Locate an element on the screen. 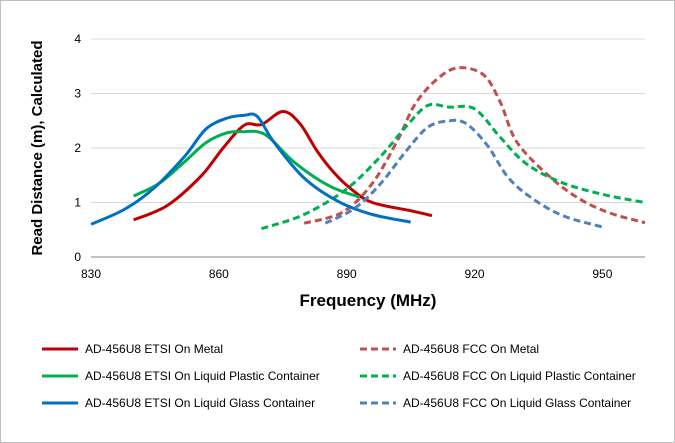 The image size is (675, 443). legend-label: AD-456U8 FCC On Liquid Glass Container is located at coordinates (517, 403).